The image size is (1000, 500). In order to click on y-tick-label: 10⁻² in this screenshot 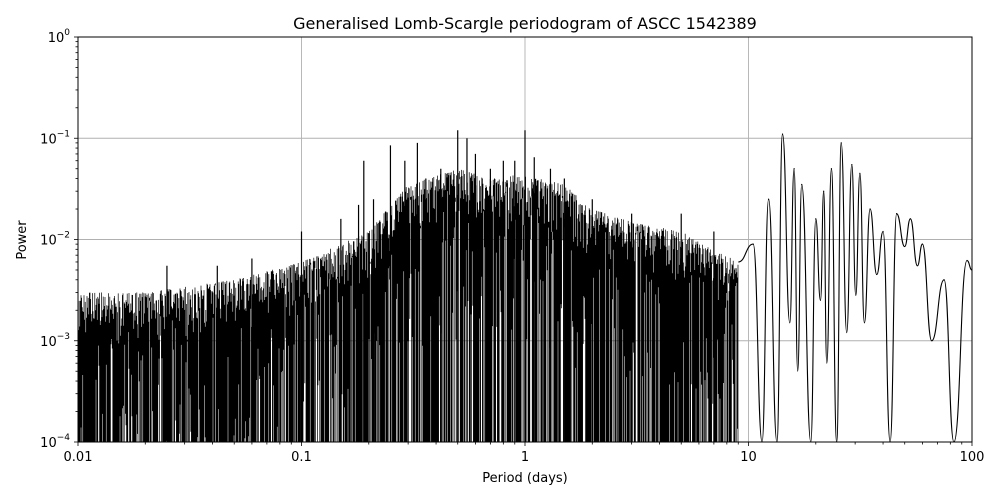, I will do `click(55, 240)`.